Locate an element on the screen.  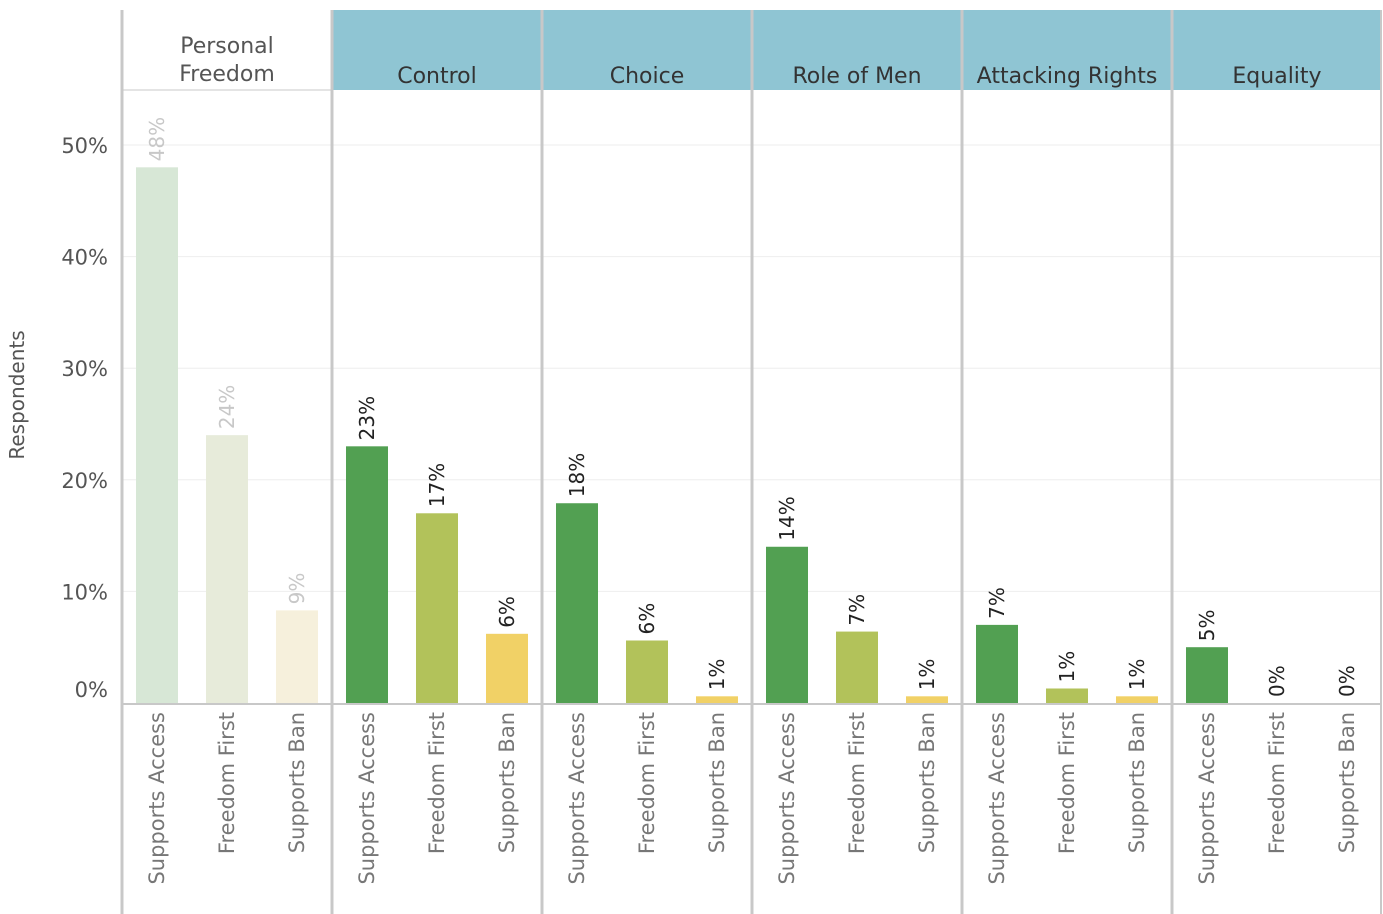
bar-value-label: 48% is located at coordinates (157, 139).